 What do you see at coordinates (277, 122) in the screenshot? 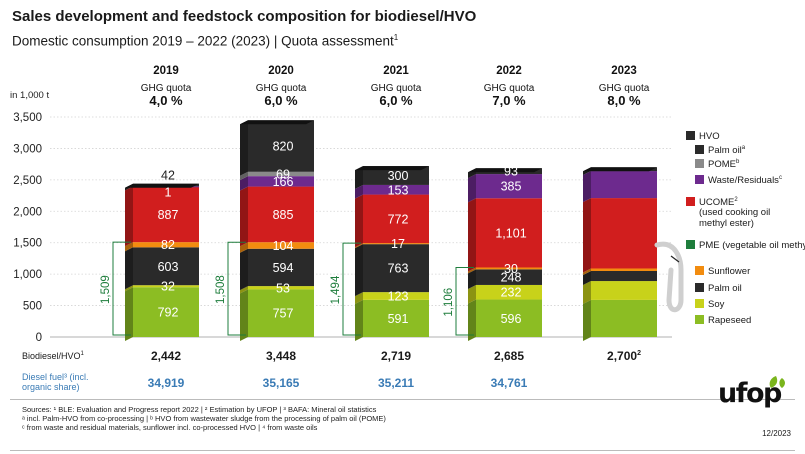
I see `bar-top-cap-2020` at bounding box center [277, 122].